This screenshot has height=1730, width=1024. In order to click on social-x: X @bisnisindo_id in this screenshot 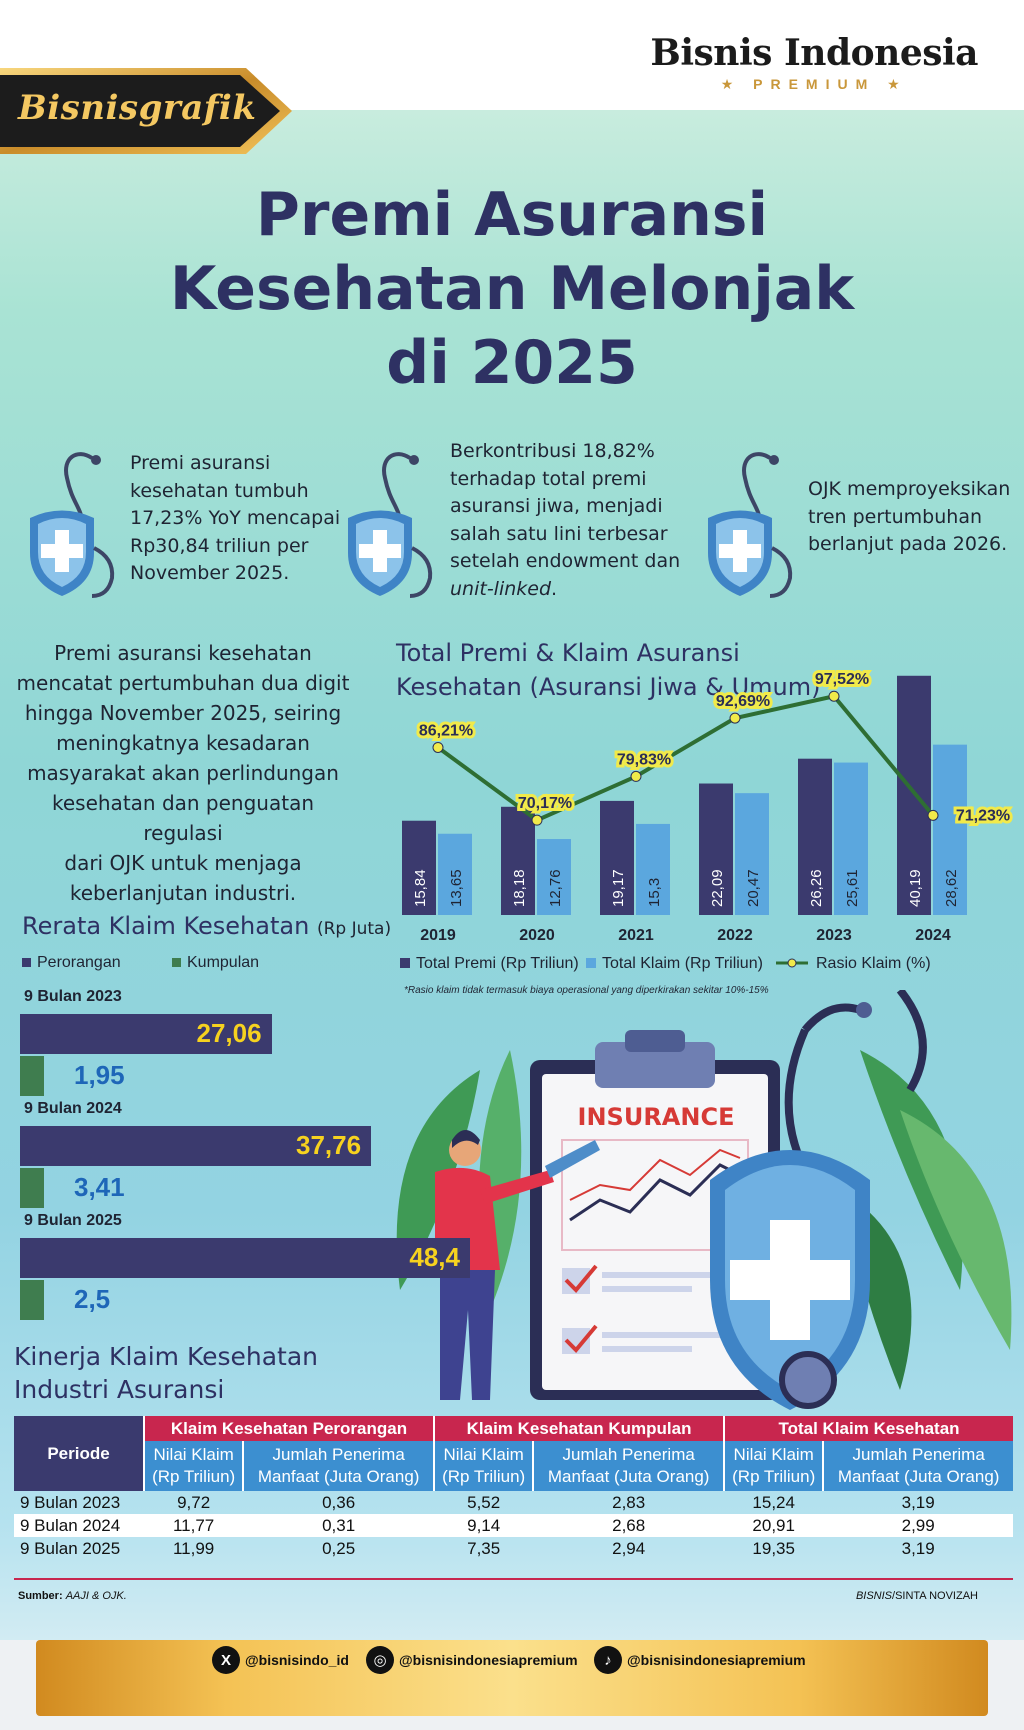, I will do `click(280, 1660)`.